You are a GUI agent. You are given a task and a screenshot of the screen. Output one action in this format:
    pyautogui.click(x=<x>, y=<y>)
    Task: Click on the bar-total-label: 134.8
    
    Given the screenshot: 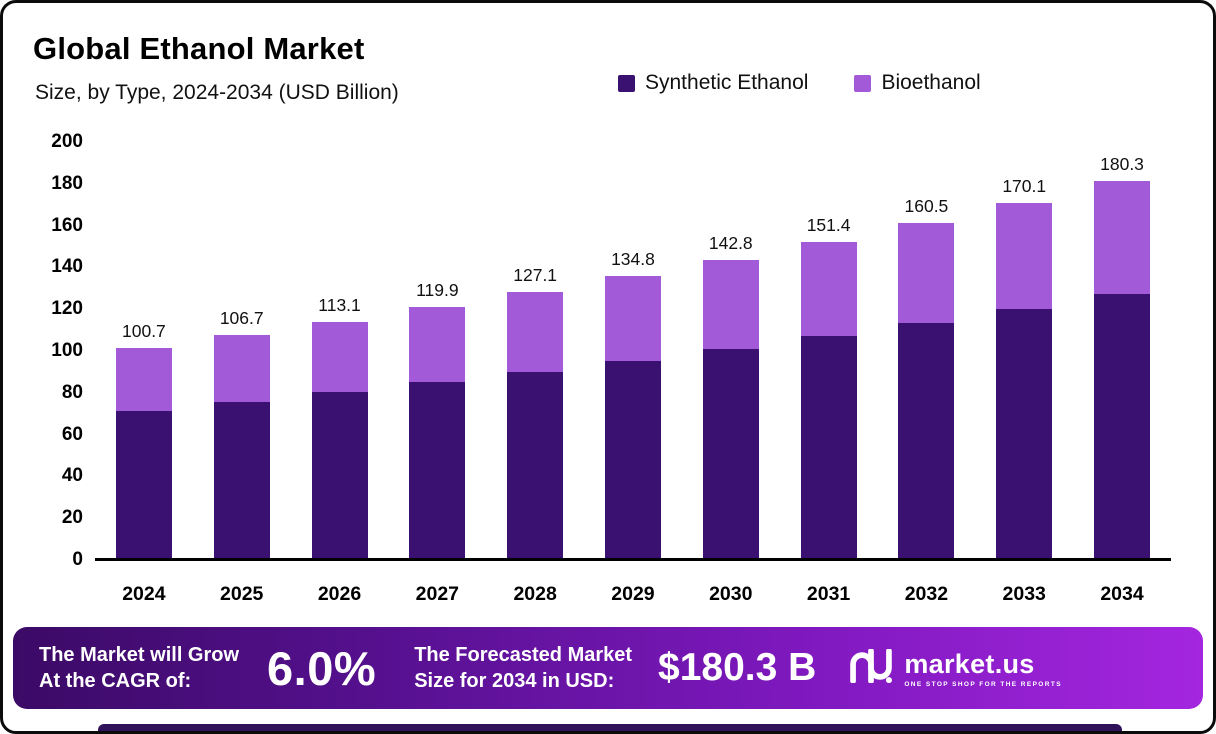 What is the action you would take?
    pyautogui.click(x=633, y=259)
    